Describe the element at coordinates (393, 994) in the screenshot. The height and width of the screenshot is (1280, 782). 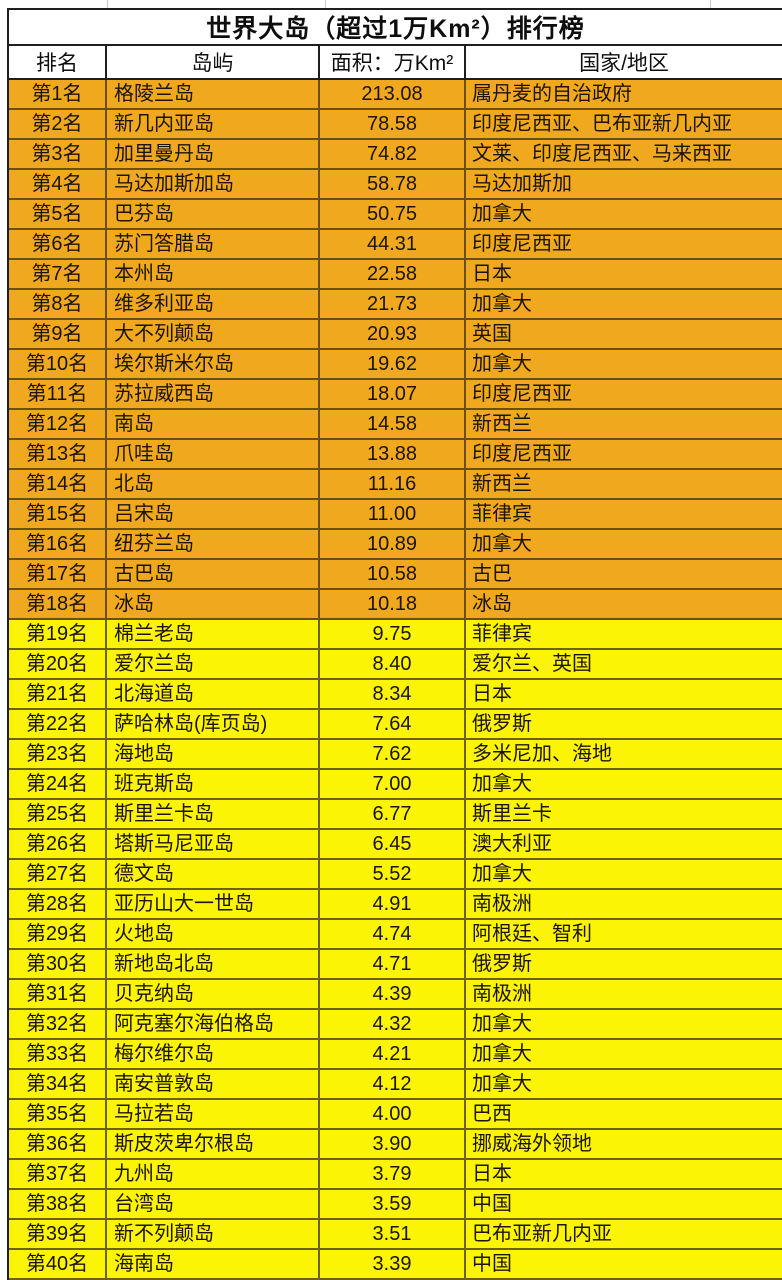
I see `area-cell: 4.39` at that location.